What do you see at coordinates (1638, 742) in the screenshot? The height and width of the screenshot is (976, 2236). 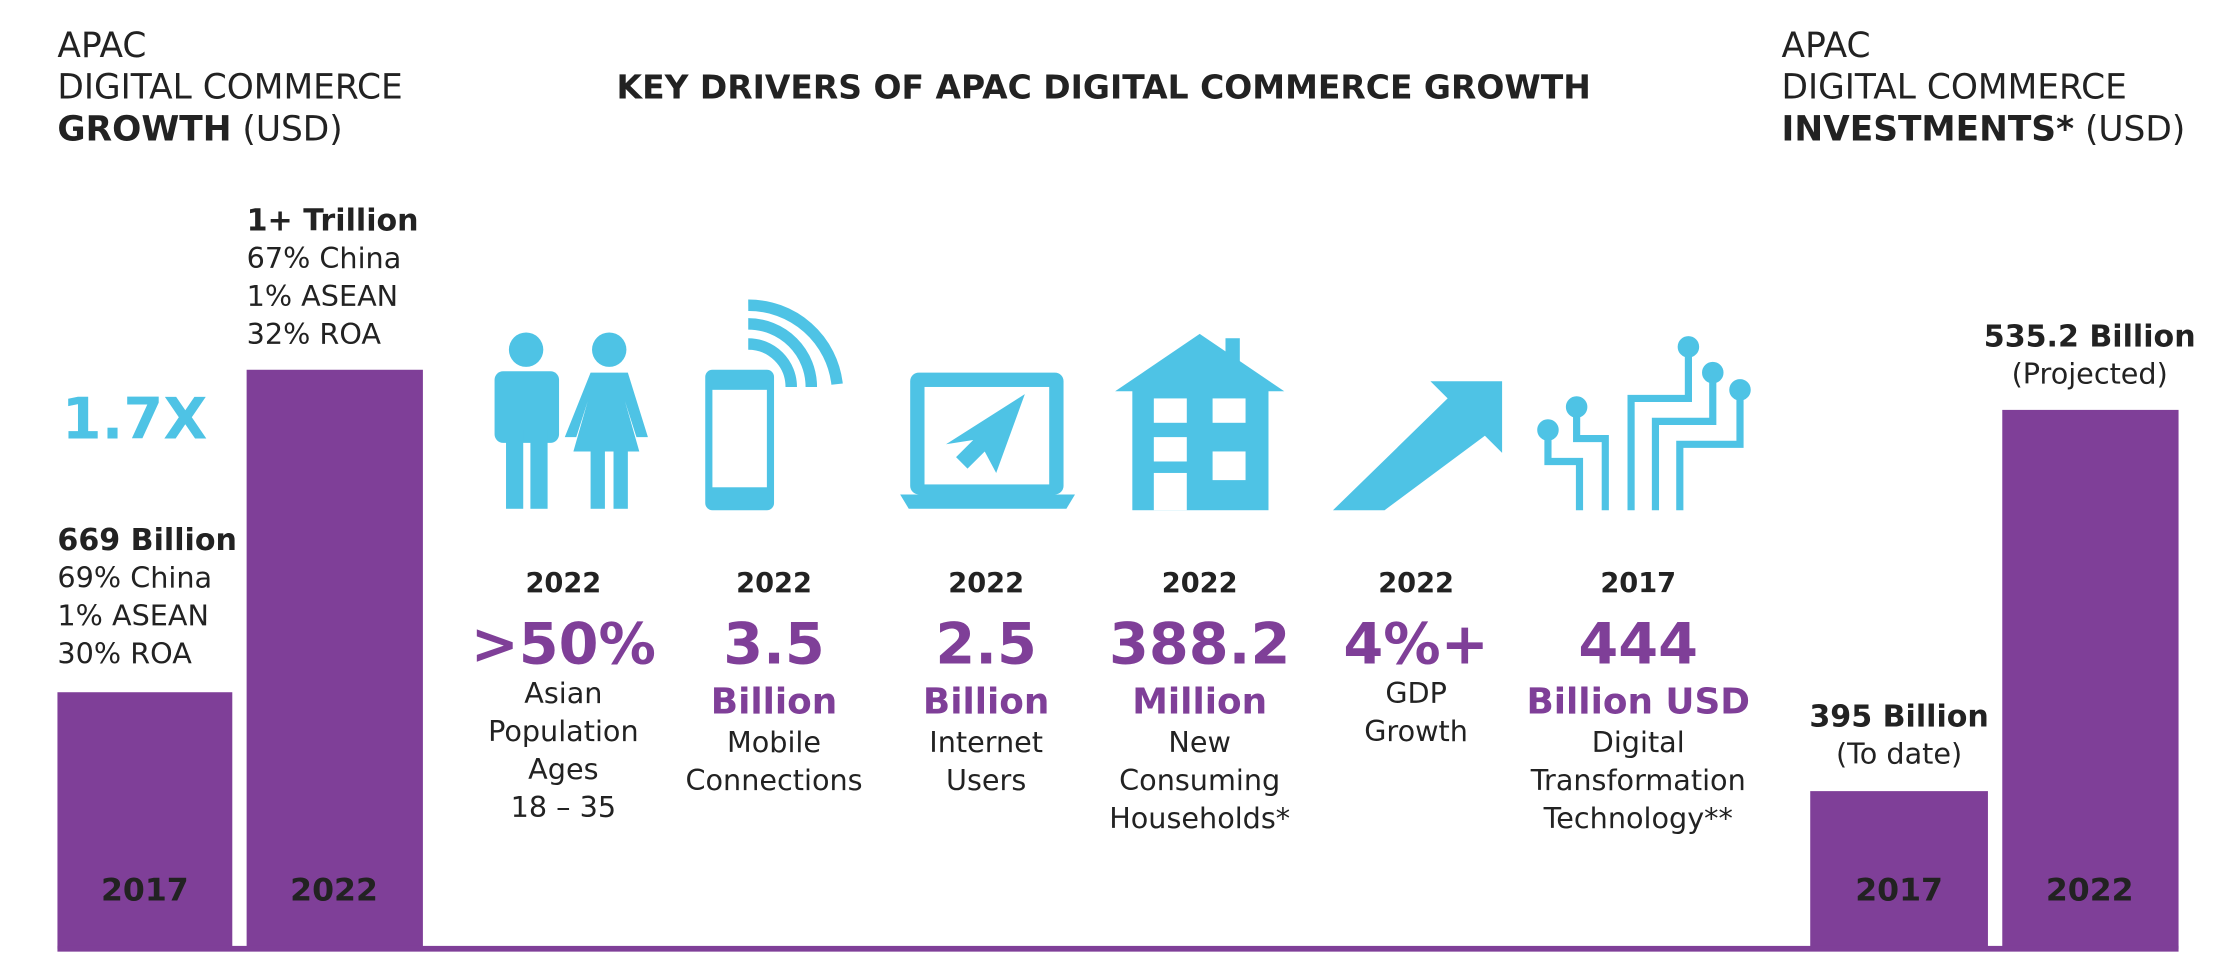 I see `driver-description: Digital` at bounding box center [1638, 742].